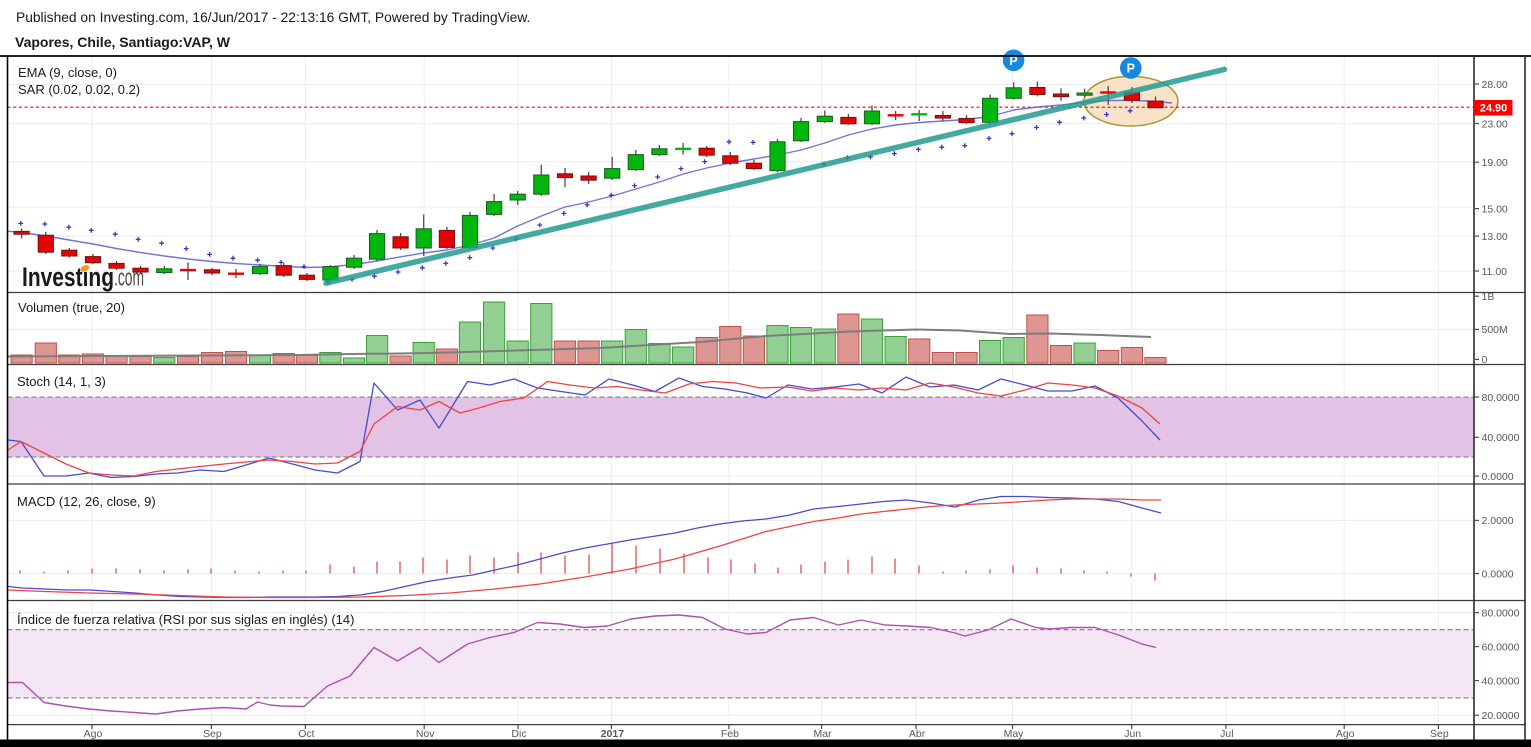 The image size is (1531, 747). Describe the element at coordinates (1495, 85) in the screenshot. I see `svg-text: 28.00` at that location.